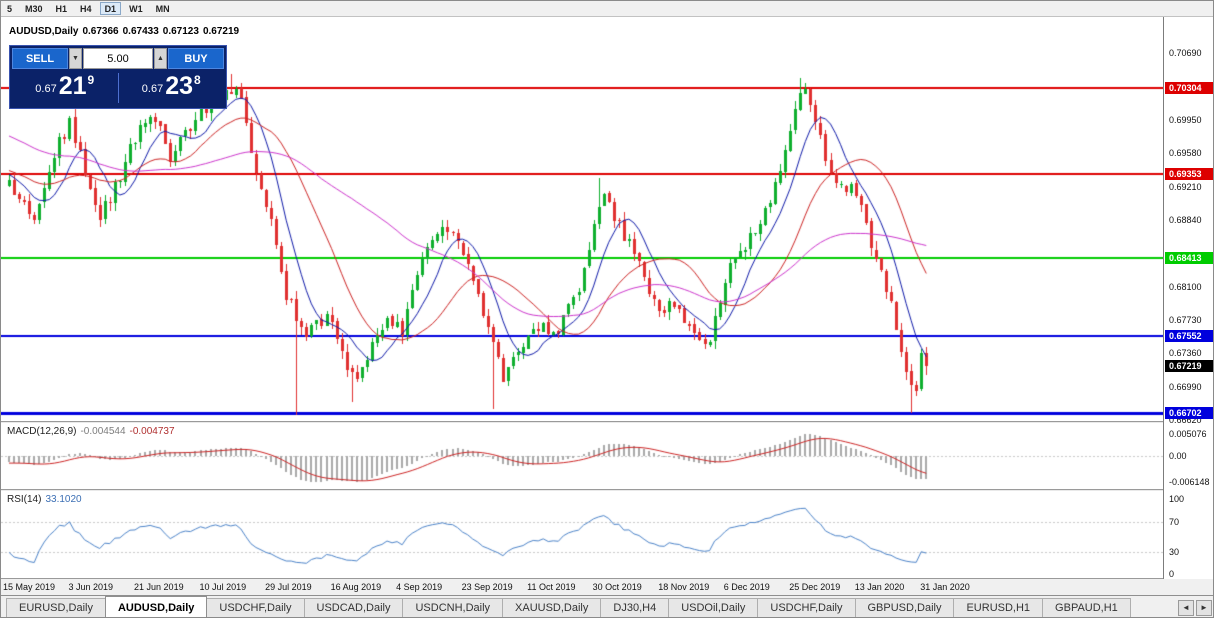 This screenshot has height=618, width=1214. I want to click on timeframe-5: 5, so click(10, 9).